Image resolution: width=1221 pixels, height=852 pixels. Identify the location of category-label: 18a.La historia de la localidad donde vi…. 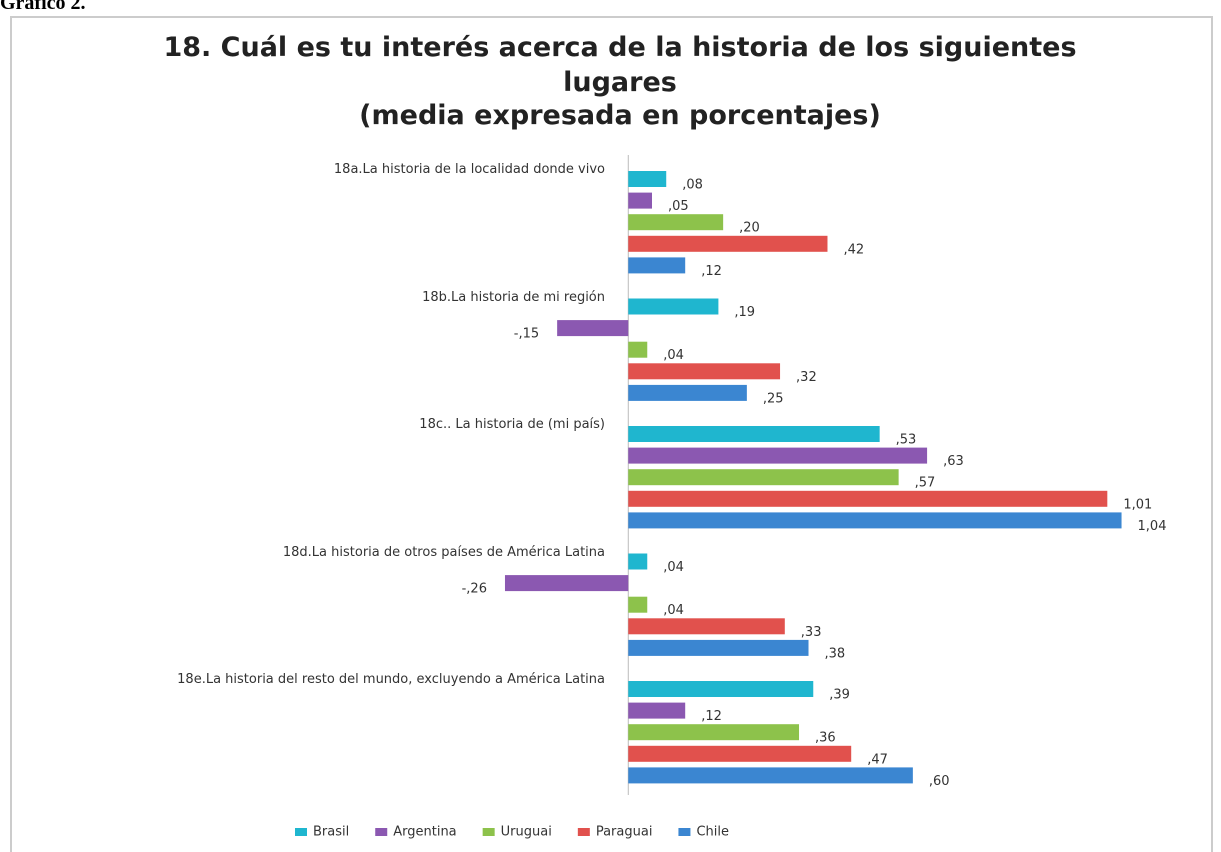
(469, 169).